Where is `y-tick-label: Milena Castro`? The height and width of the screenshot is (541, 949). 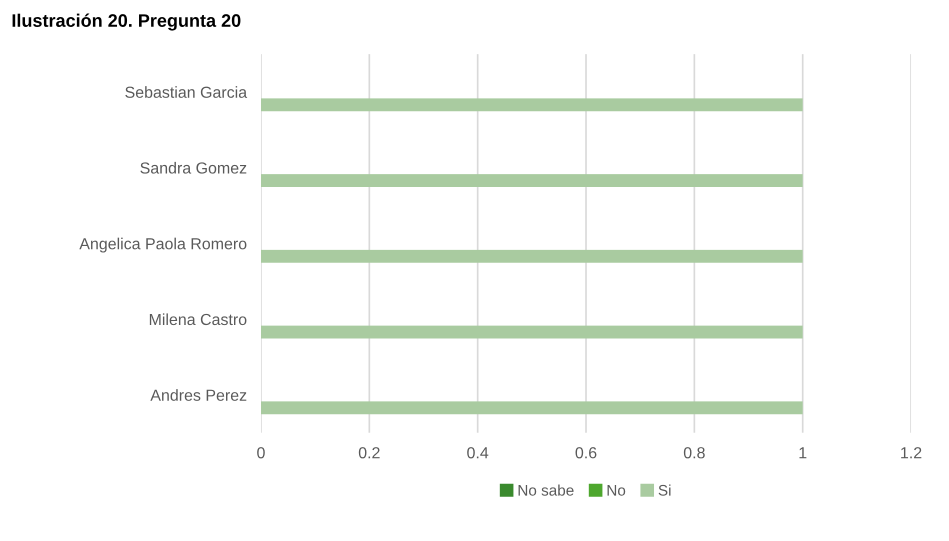
y-tick-label: Milena Castro is located at coordinates (198, 319).